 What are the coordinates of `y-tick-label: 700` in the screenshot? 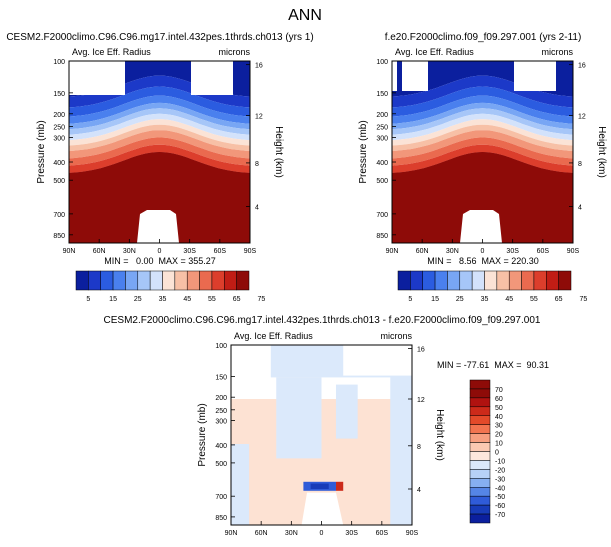 It's located at (221, 497).